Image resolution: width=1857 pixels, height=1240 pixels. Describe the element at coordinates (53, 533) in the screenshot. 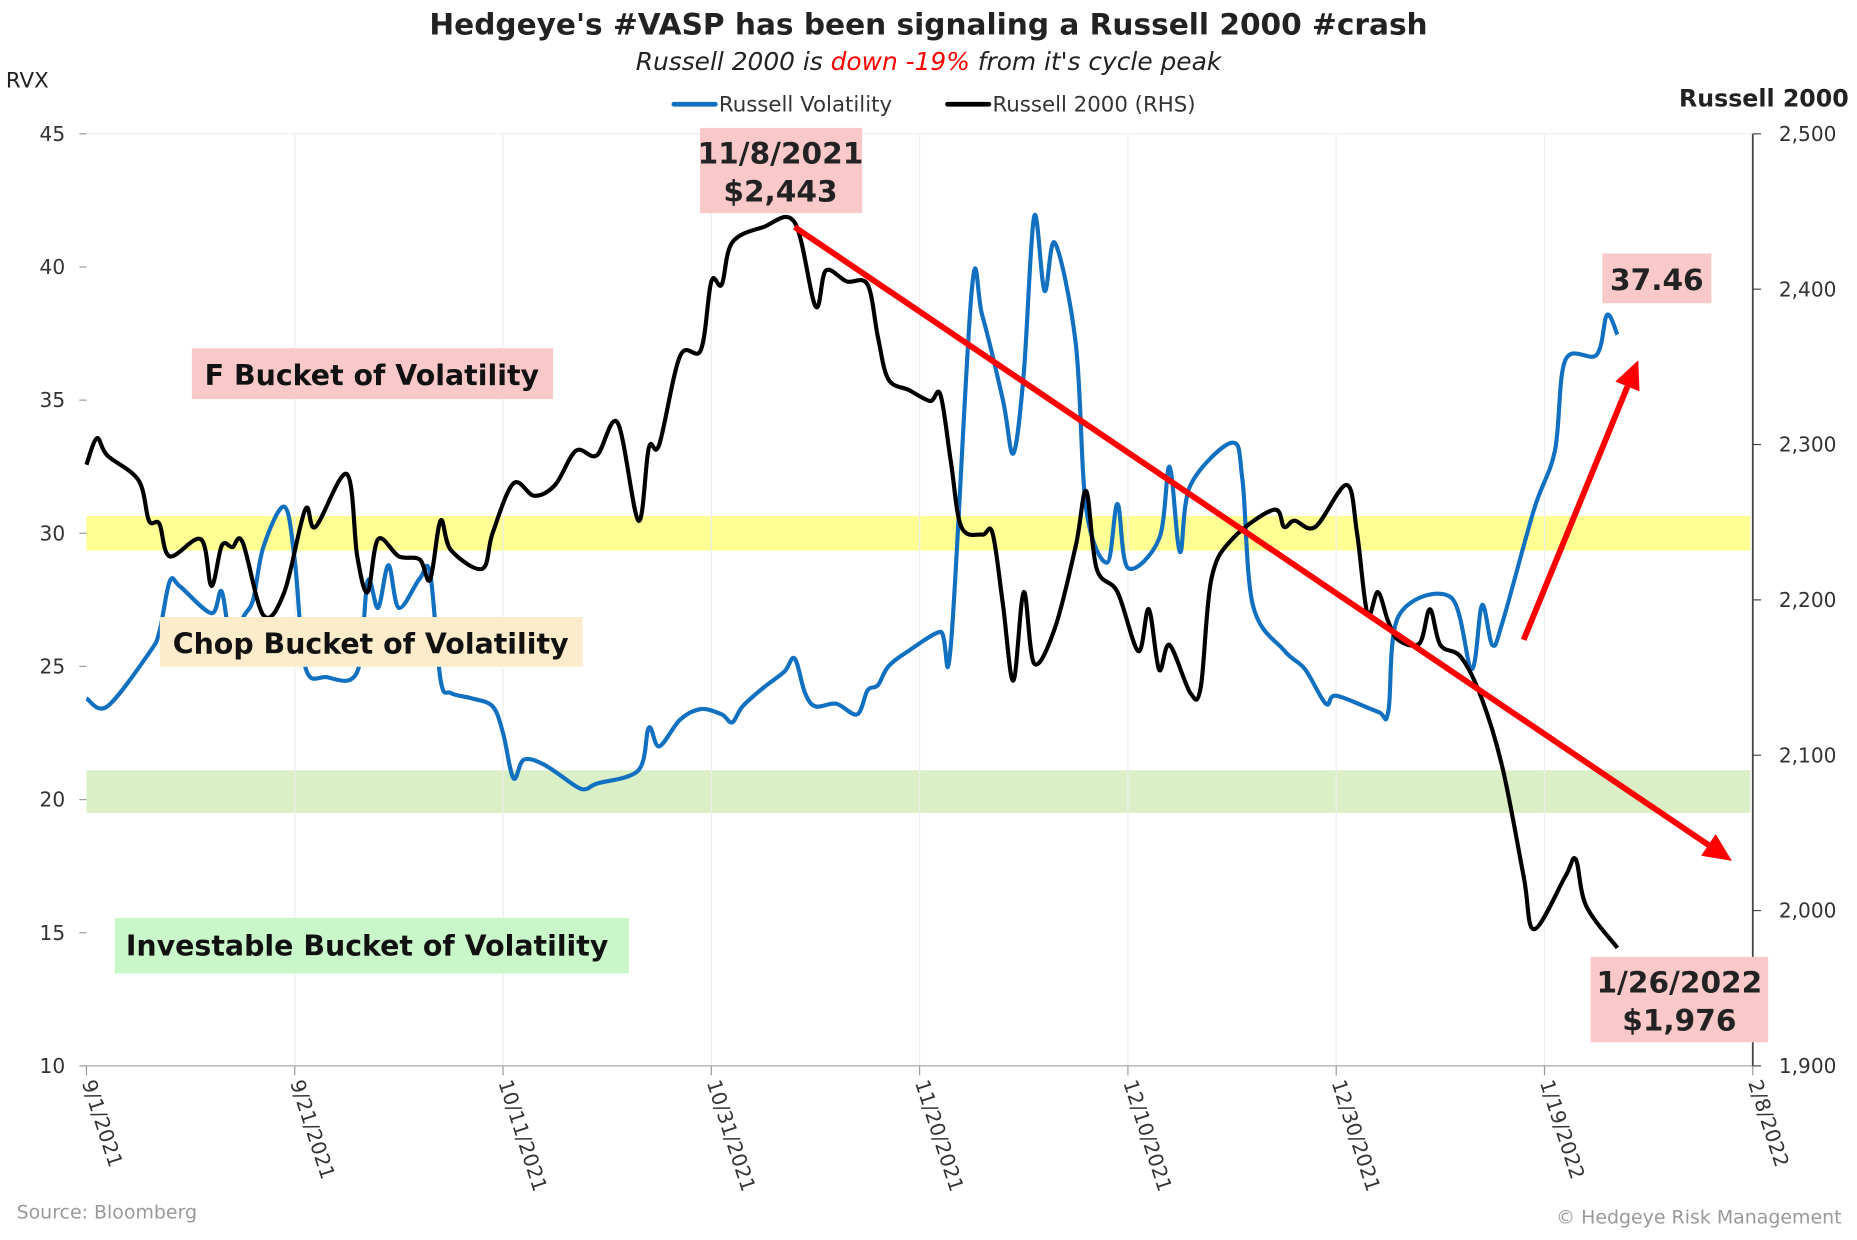

I see `y-left-tick-label: 30` at that location.